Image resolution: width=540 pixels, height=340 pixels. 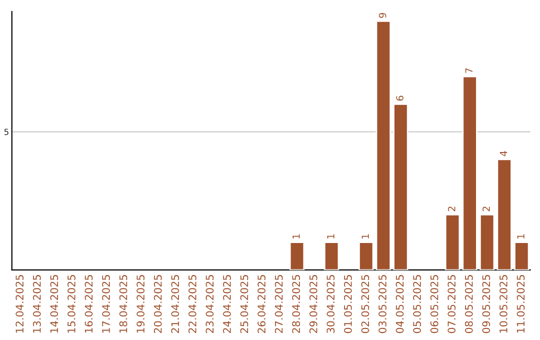 I want to click on x-tick-label: 26.04.2025, so click(x=262, y=304).